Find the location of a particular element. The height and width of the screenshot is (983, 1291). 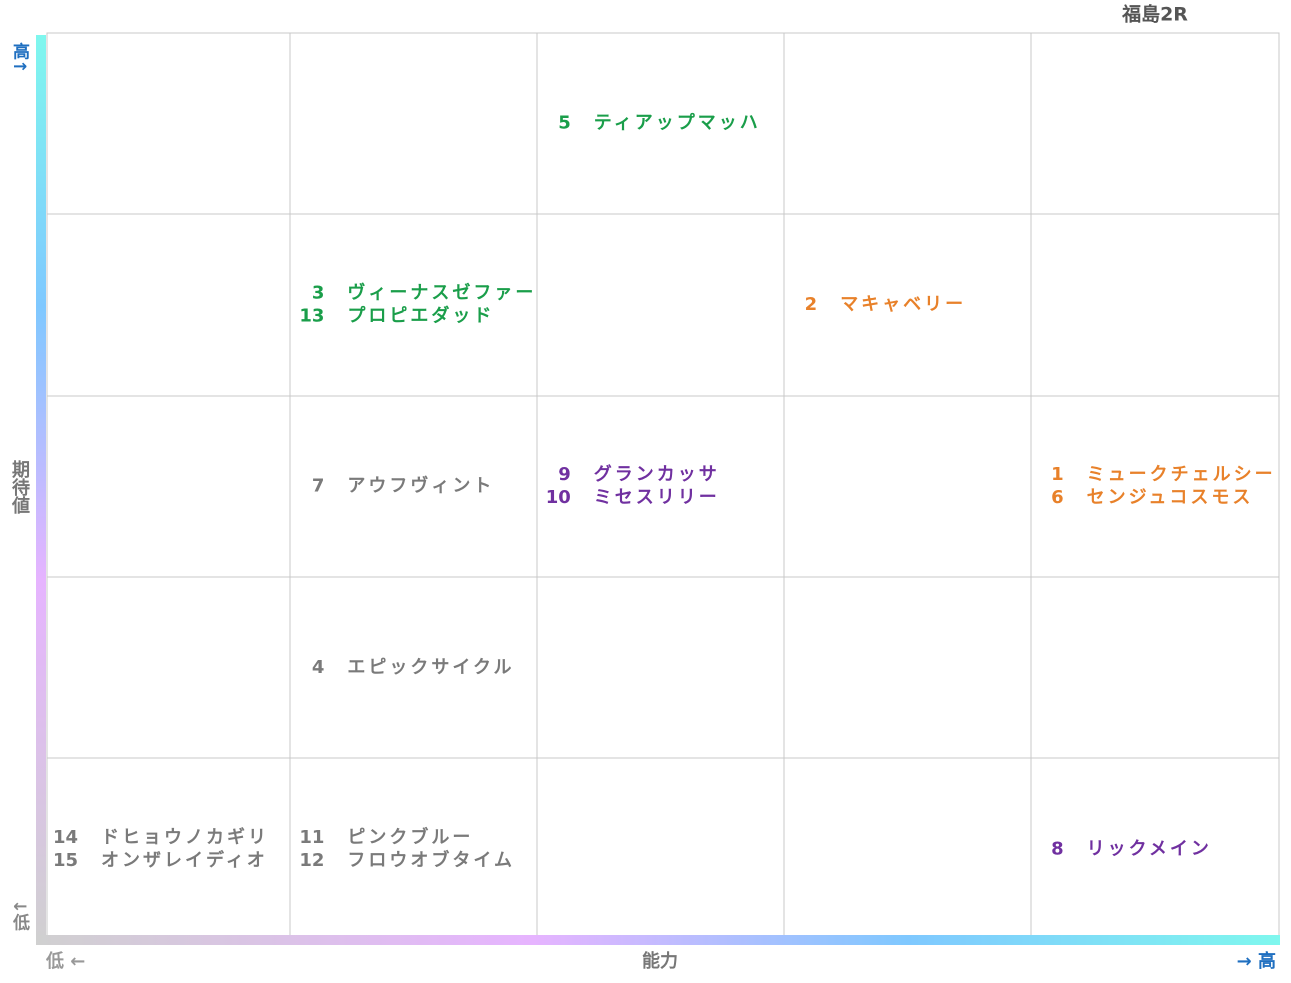

title: 福島2R is located at coordinates (1154, 14).